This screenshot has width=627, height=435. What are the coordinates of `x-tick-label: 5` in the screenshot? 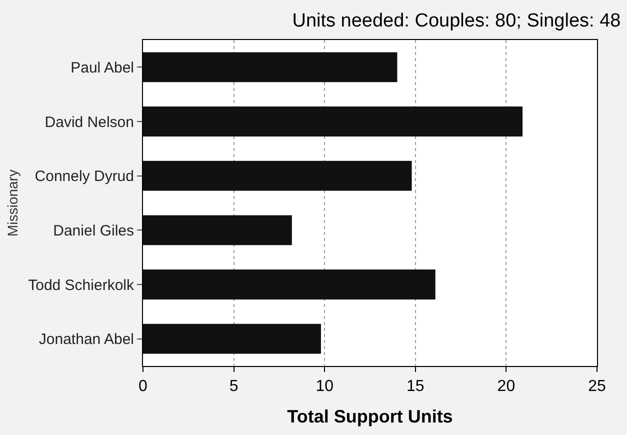 It's located at (233, 387).